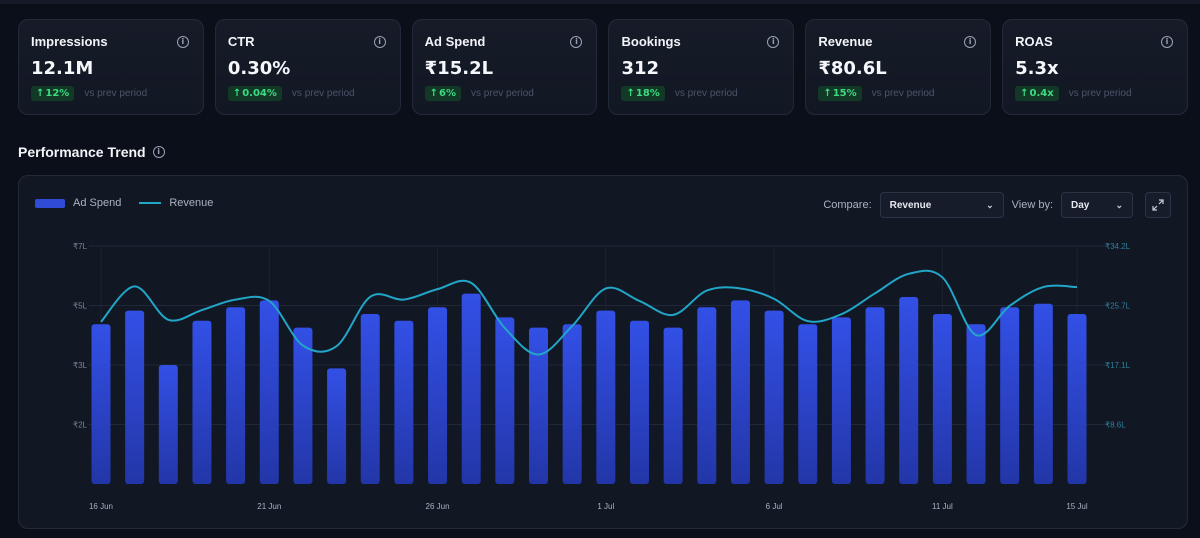  I want to click on kpi-card-impressions: Impressions i 12.1M ↑ 12% vs prev period, so click(111, 67).